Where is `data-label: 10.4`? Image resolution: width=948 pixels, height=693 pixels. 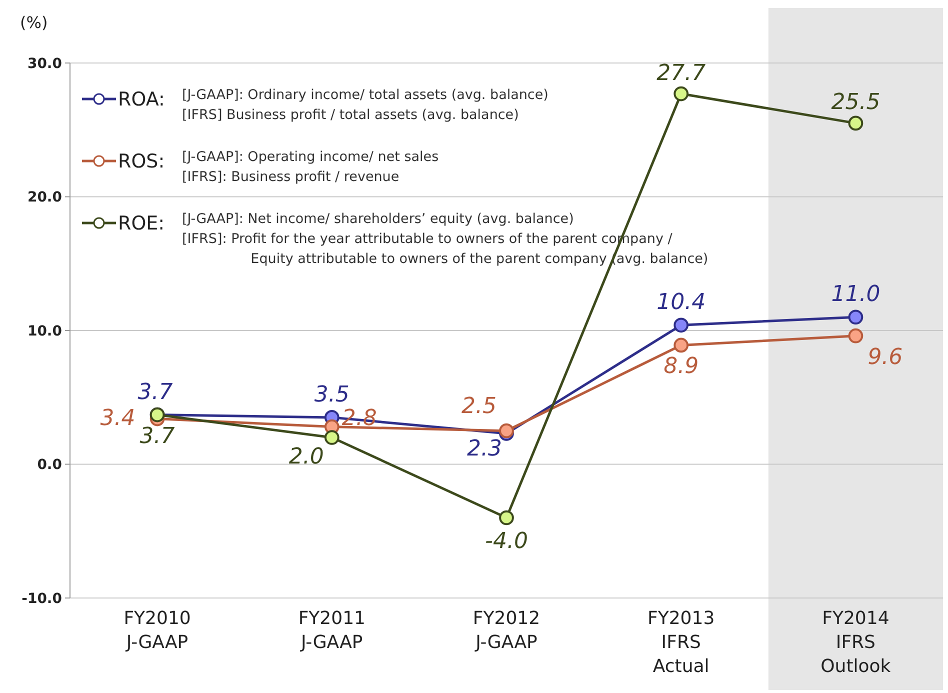
data-label: 10.4 is located at coordinates (681, 303).